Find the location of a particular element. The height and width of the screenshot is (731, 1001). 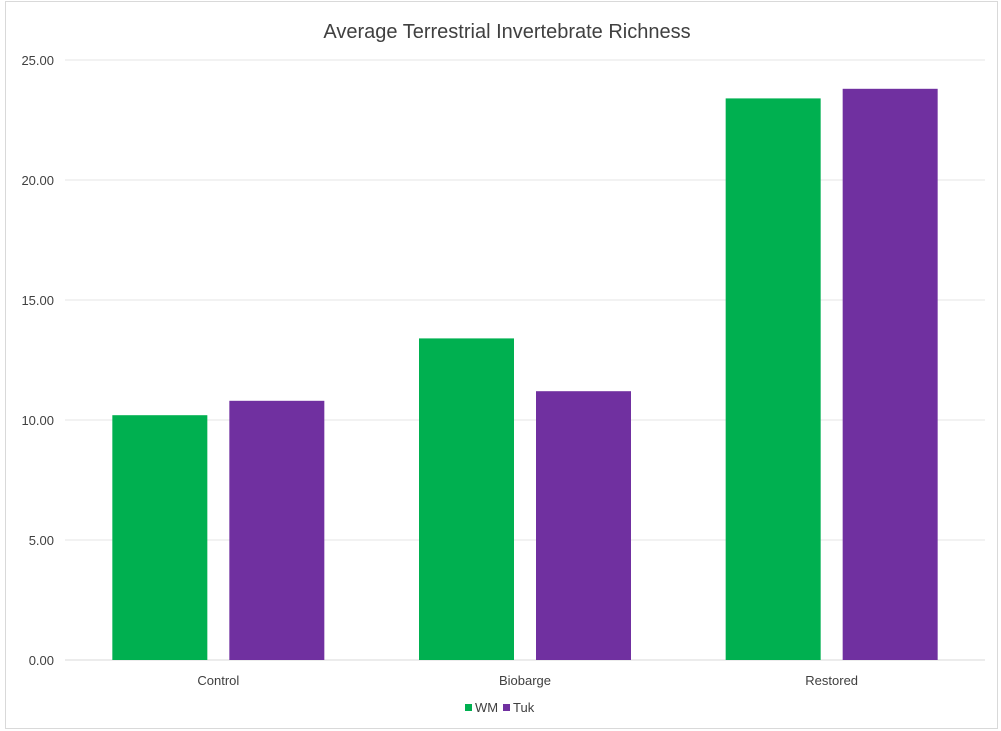

bar-tuk-restored is located at coordinates (890, 374).